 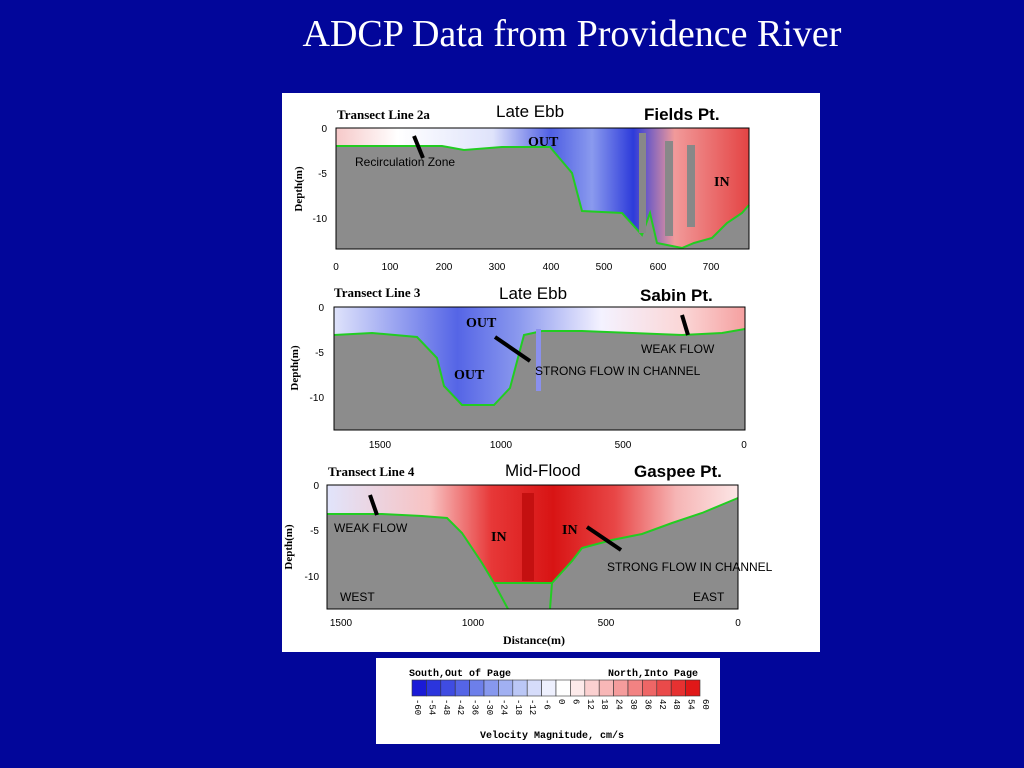 What do you see at coordinates (383, 114) in the screenshot?
I see `transect-2a-title: Transect Line 2a` at bounding box center [383, 114].